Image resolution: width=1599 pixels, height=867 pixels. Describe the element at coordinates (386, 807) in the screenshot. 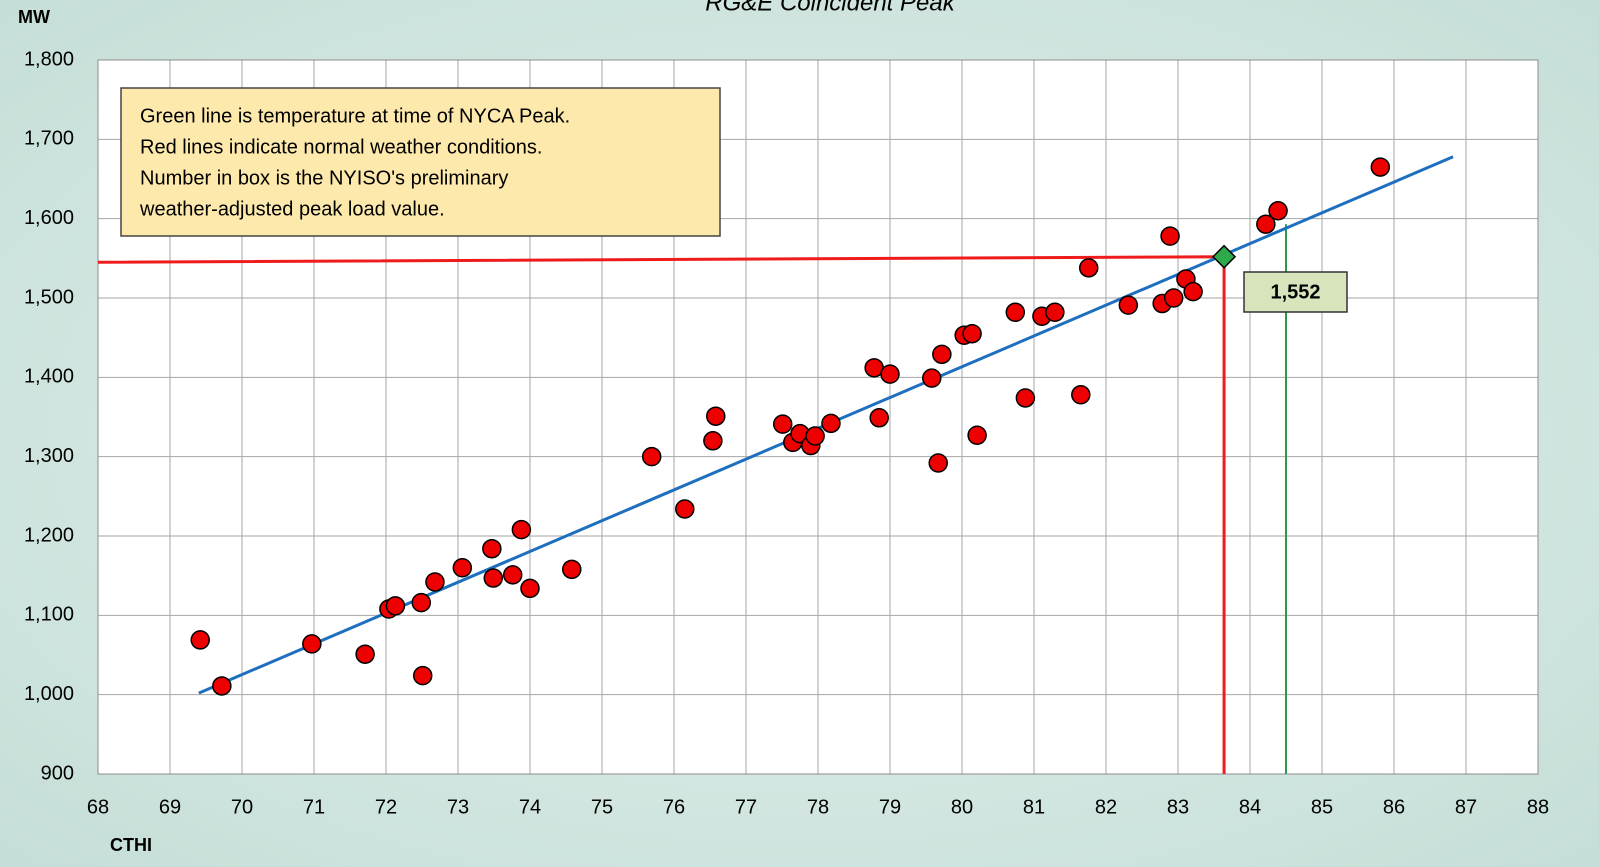

I see `x-tick-label: 72` at that location.